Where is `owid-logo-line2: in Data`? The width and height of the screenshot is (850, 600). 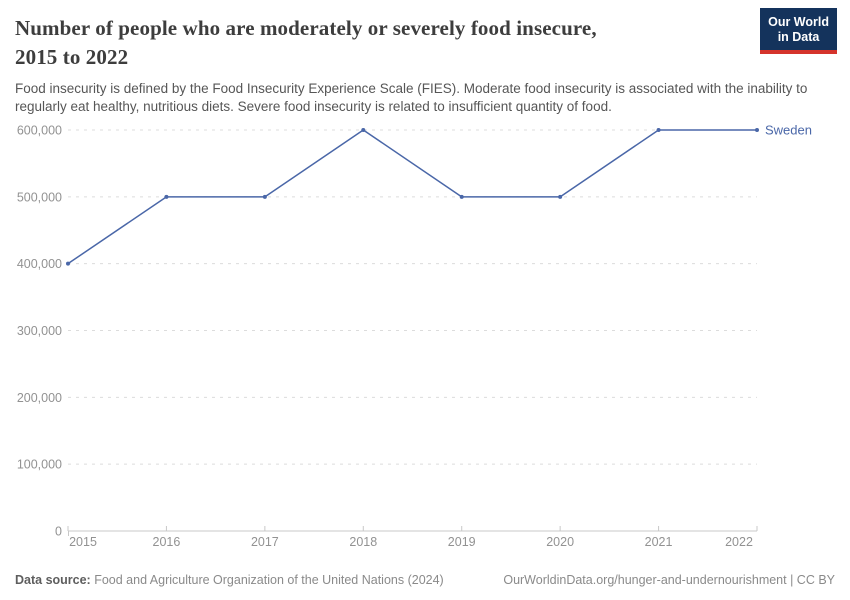
owid-logo-line2: in Data is located at coordinates (798, 37).